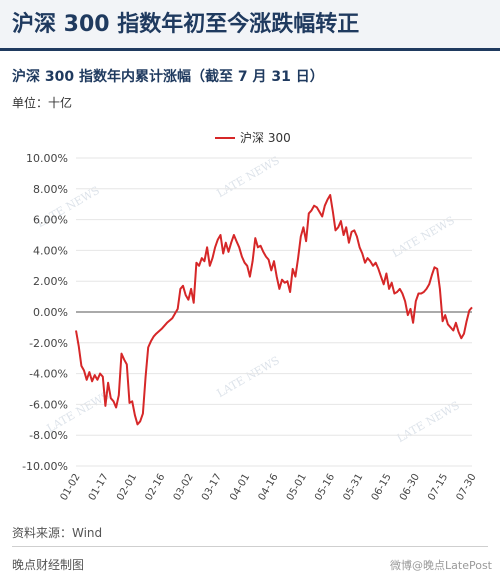  I want to click on x-tick-label: 01-17, so click(99, 487).